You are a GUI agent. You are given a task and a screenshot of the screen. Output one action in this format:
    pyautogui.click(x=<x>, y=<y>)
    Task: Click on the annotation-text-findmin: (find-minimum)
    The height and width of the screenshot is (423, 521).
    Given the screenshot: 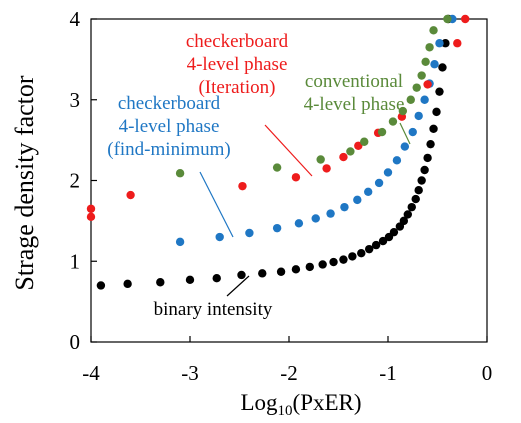 What is the action you would take?
    pyautogui.click(x=168, y=149)
    